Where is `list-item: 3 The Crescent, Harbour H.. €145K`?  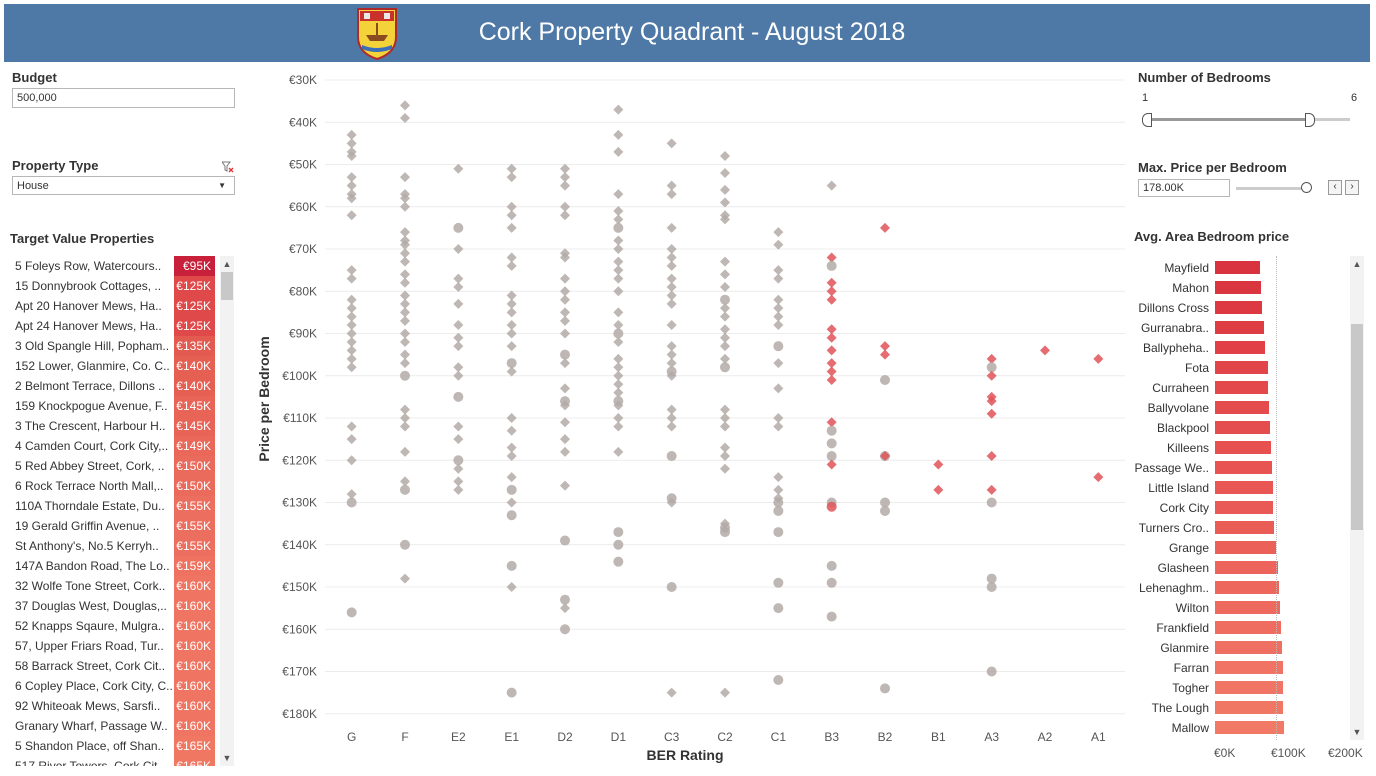
list-item: 3 The Crescent, Harbour H.. €145K is located at coordinates (117, 426).